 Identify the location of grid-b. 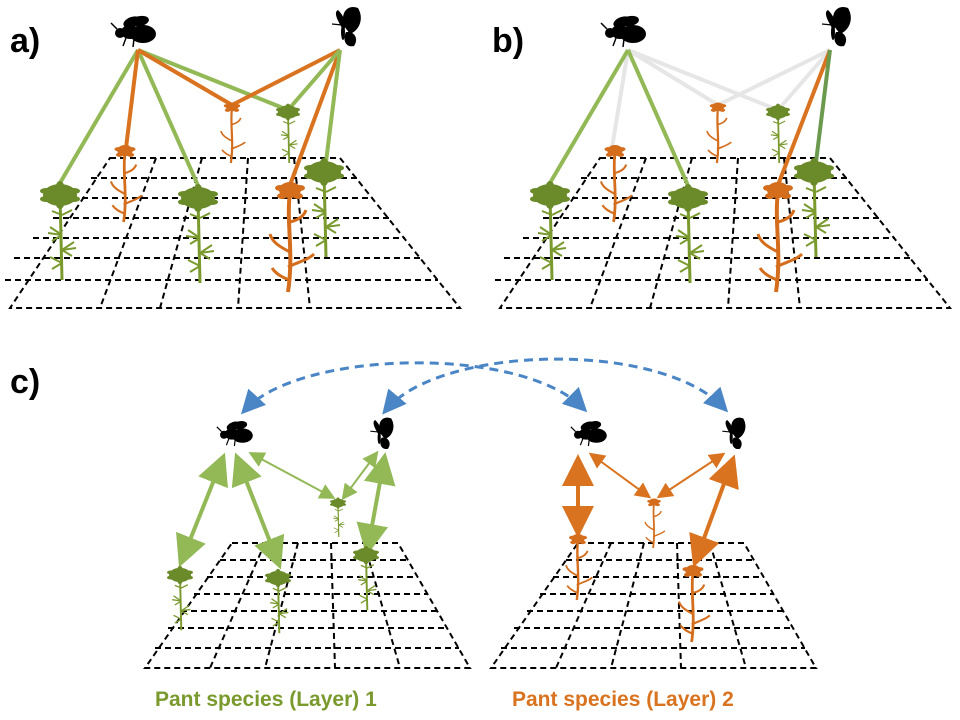
(724, 233).